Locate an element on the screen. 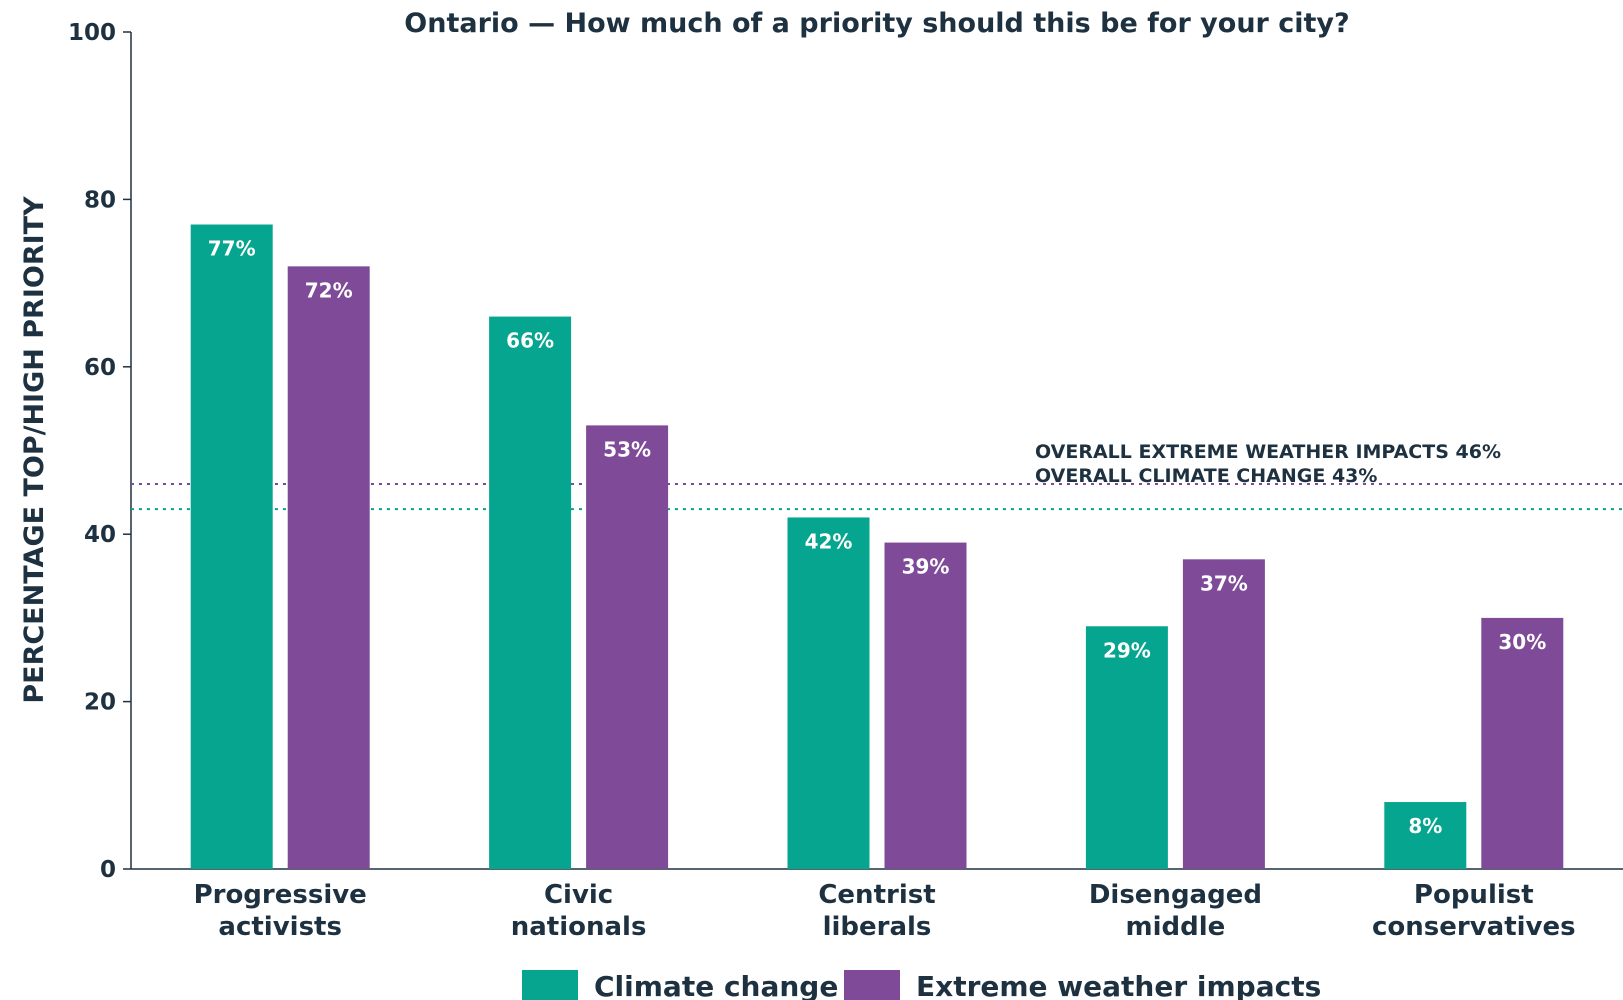  legend-label: Climate change is located at coordinates (716, 985).